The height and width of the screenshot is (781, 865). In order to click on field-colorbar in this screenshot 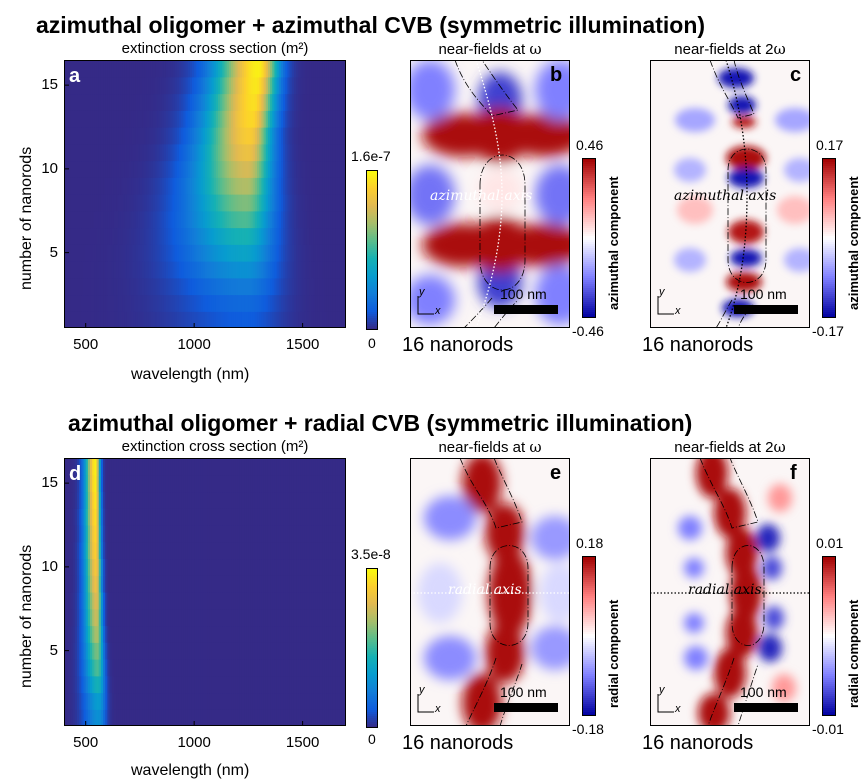, I will do `click(589, 636)`.